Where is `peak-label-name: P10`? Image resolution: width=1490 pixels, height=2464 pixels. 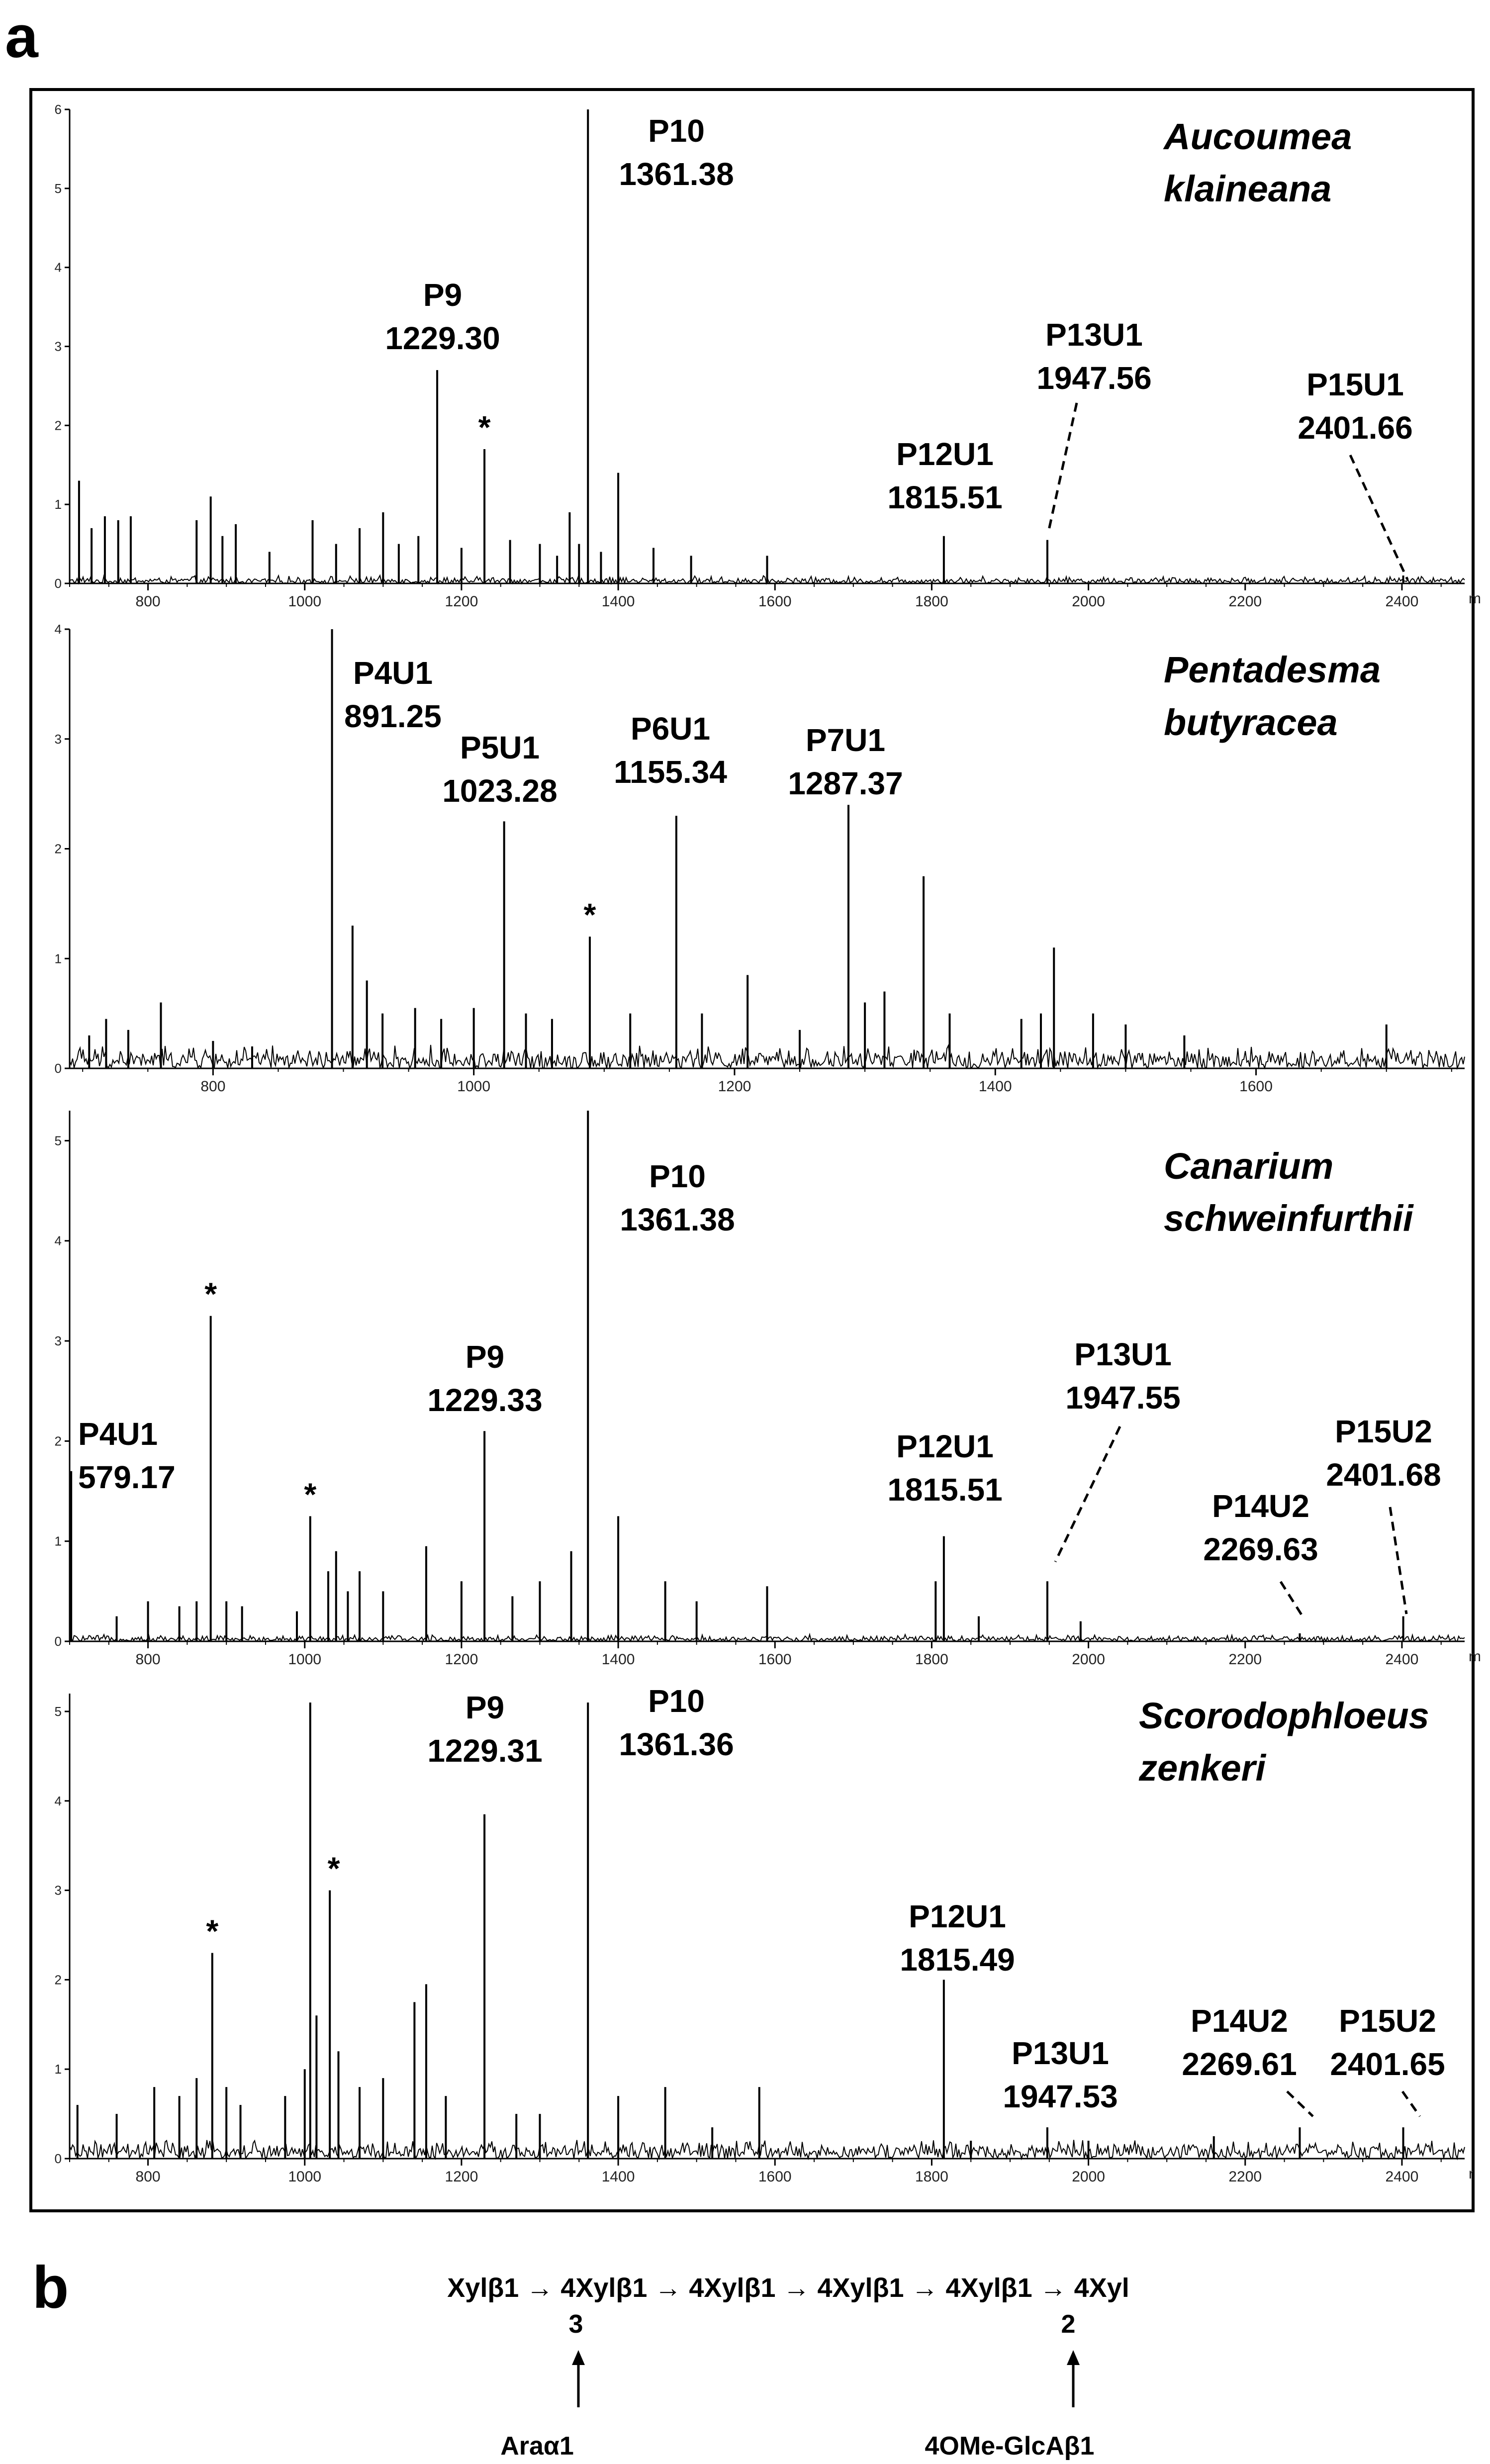 peak-label-name: P10 is located at coordinates (676, 131).